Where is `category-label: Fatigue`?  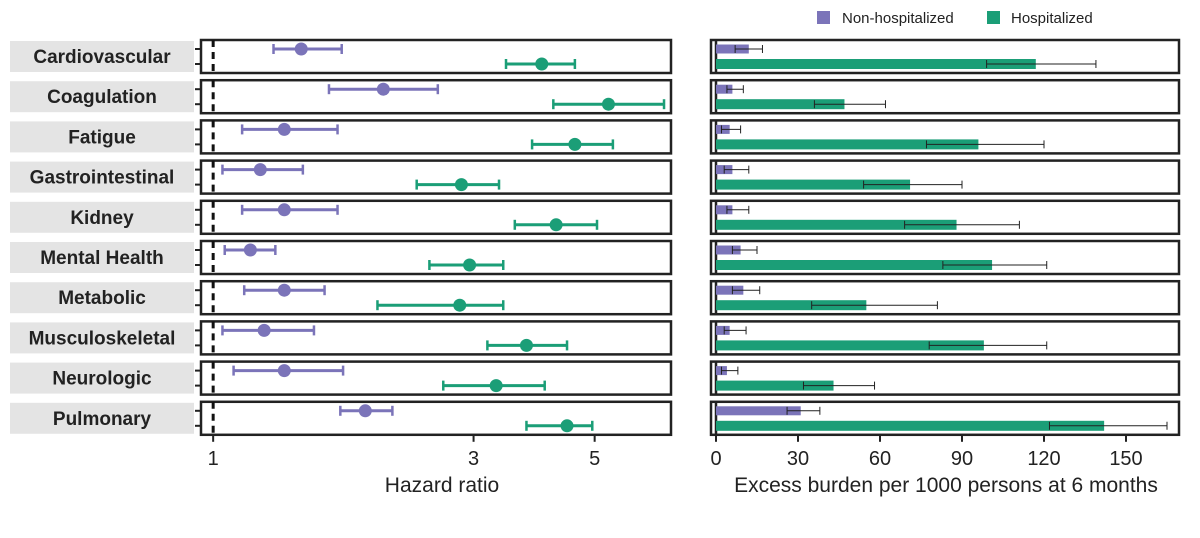
category-label: Fatigue is located at coordinates (102, 137).